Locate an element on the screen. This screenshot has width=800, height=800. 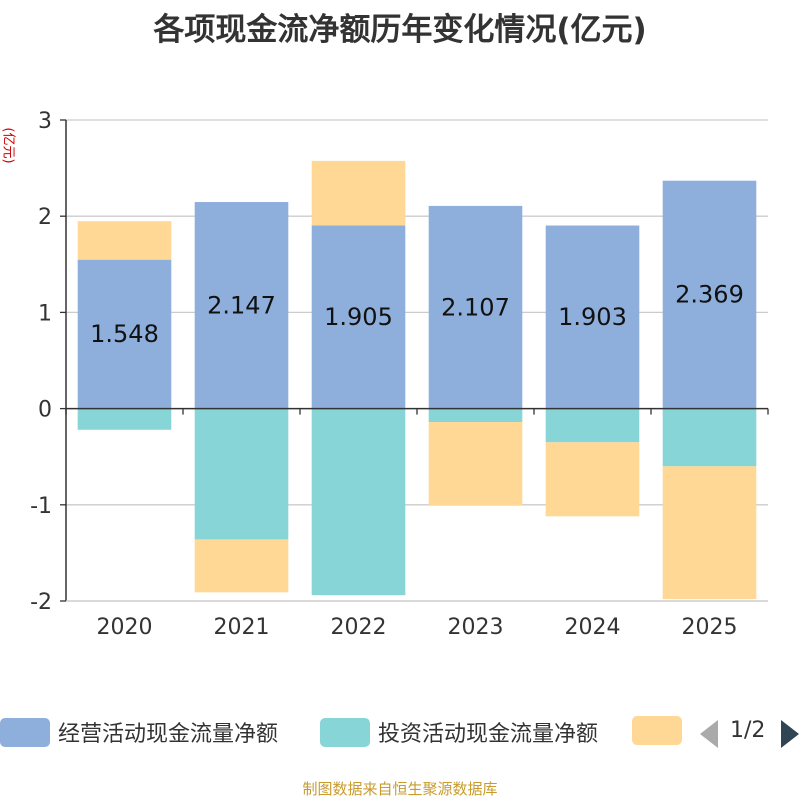
bar-series2-2020 is located at coordinates (124, 419).